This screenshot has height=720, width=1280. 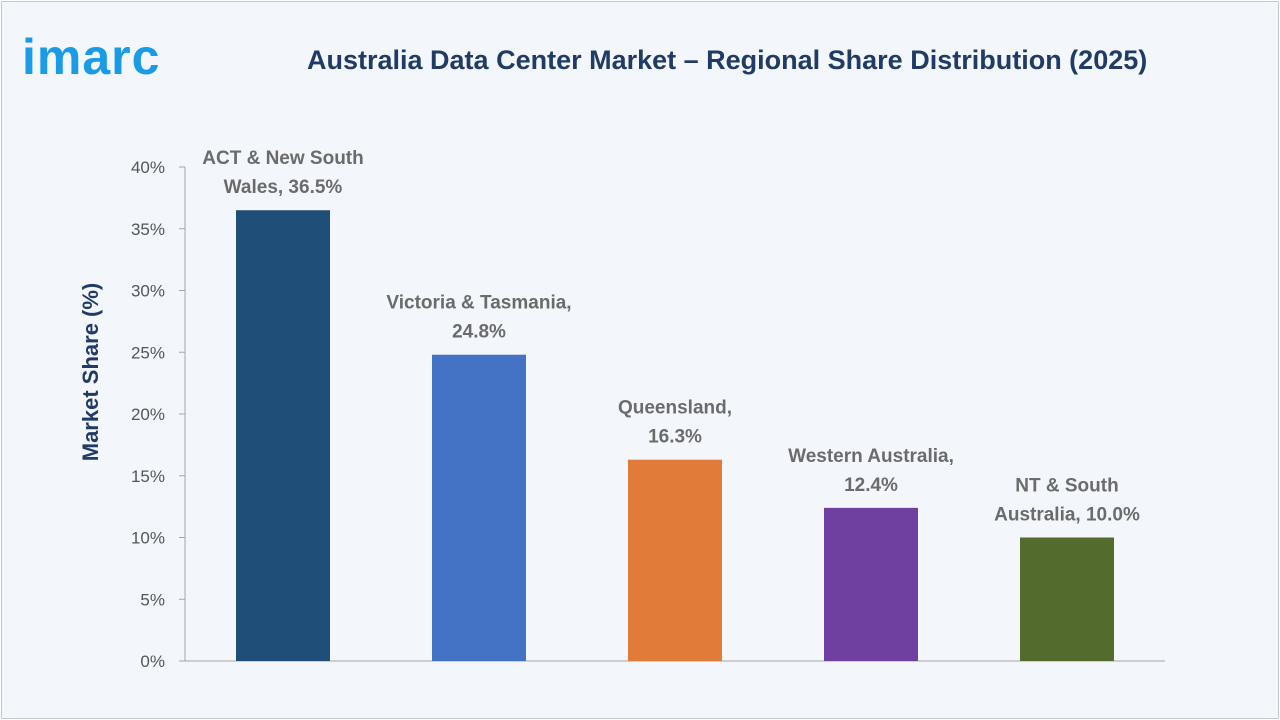 What do you see at coordinates (479, 332) in the screenshot?
I see `bar-data-label: 24.8%` at bounding box center [479, 332].